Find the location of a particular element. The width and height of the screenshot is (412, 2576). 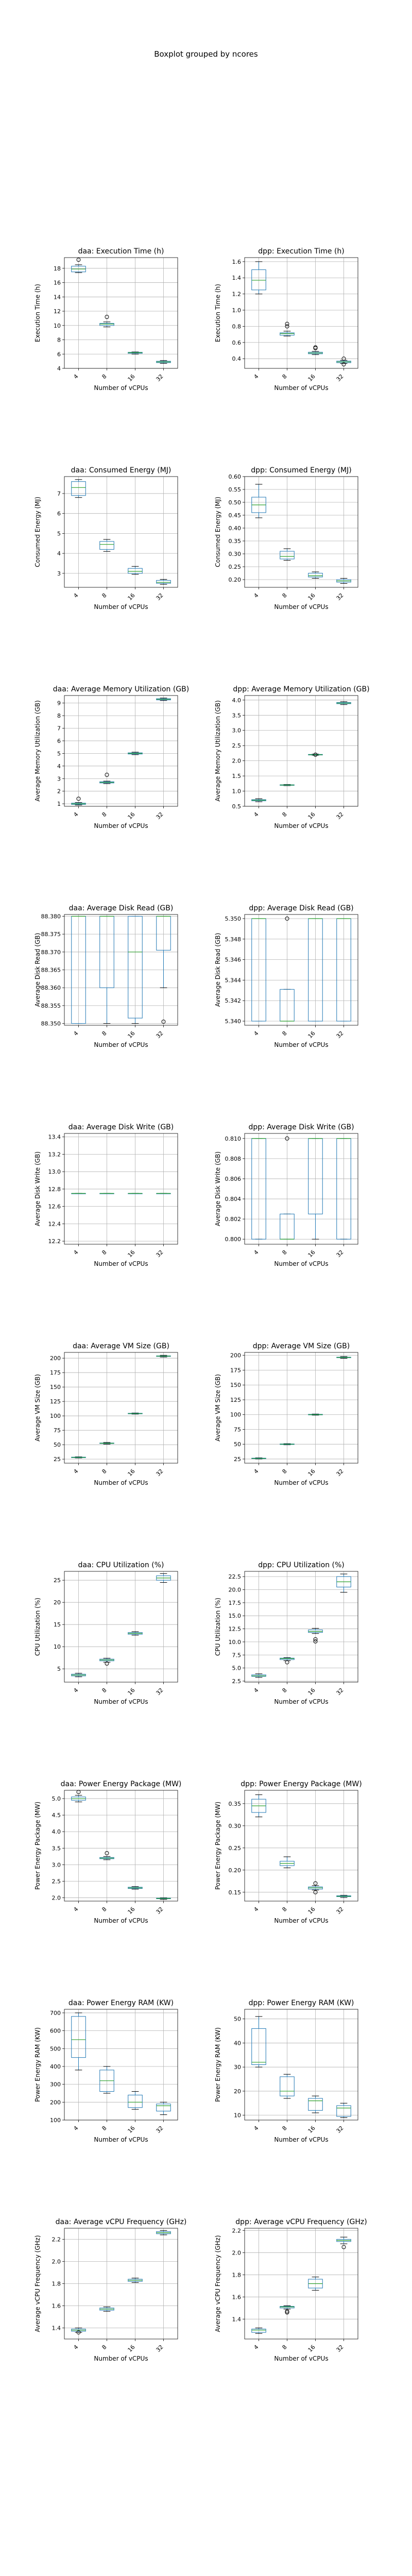

y-tick-label: 0.40 is located at coordinates (235, 529).